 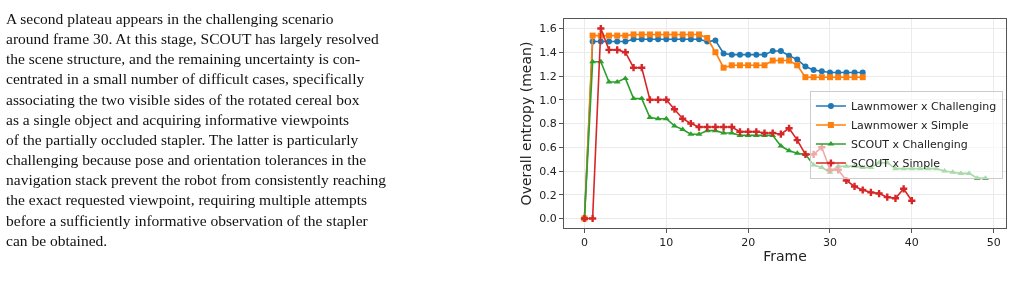 I want to click on x-tick-label: 40, so click(x=911, y=243).